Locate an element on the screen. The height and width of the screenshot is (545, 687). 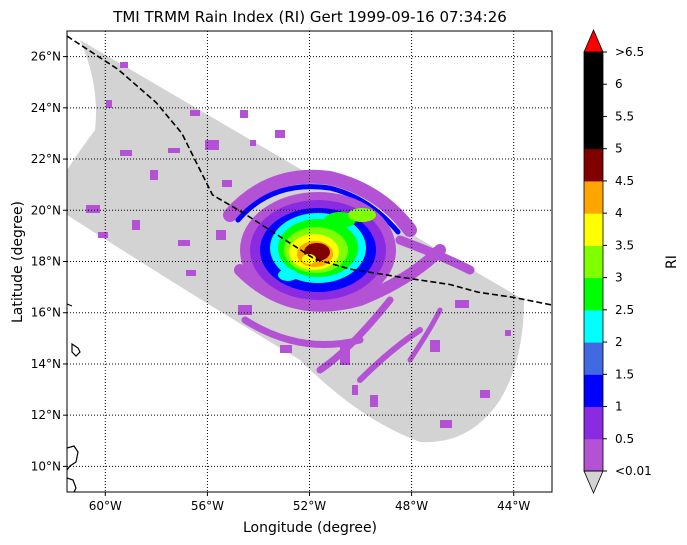
colorbar-tick-label: 4 is located at coordinates (619, 213).